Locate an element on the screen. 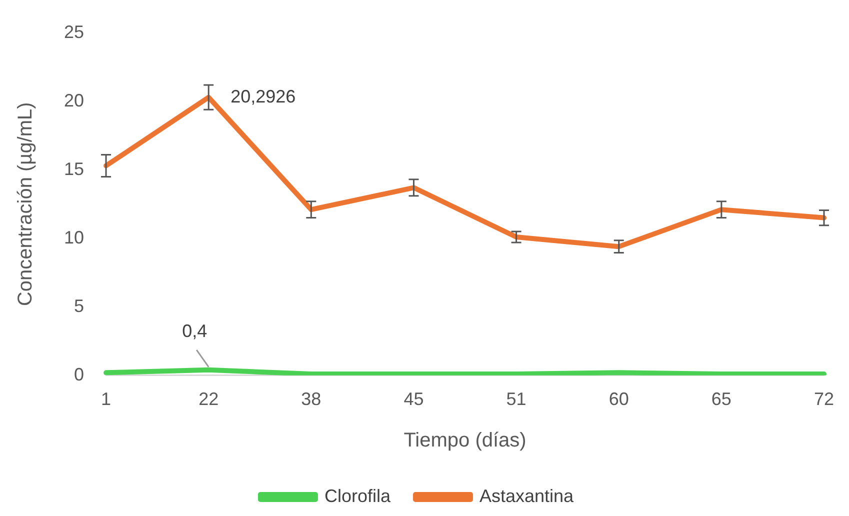  x-tick-label: 38 is located at coordinates (311, 399).